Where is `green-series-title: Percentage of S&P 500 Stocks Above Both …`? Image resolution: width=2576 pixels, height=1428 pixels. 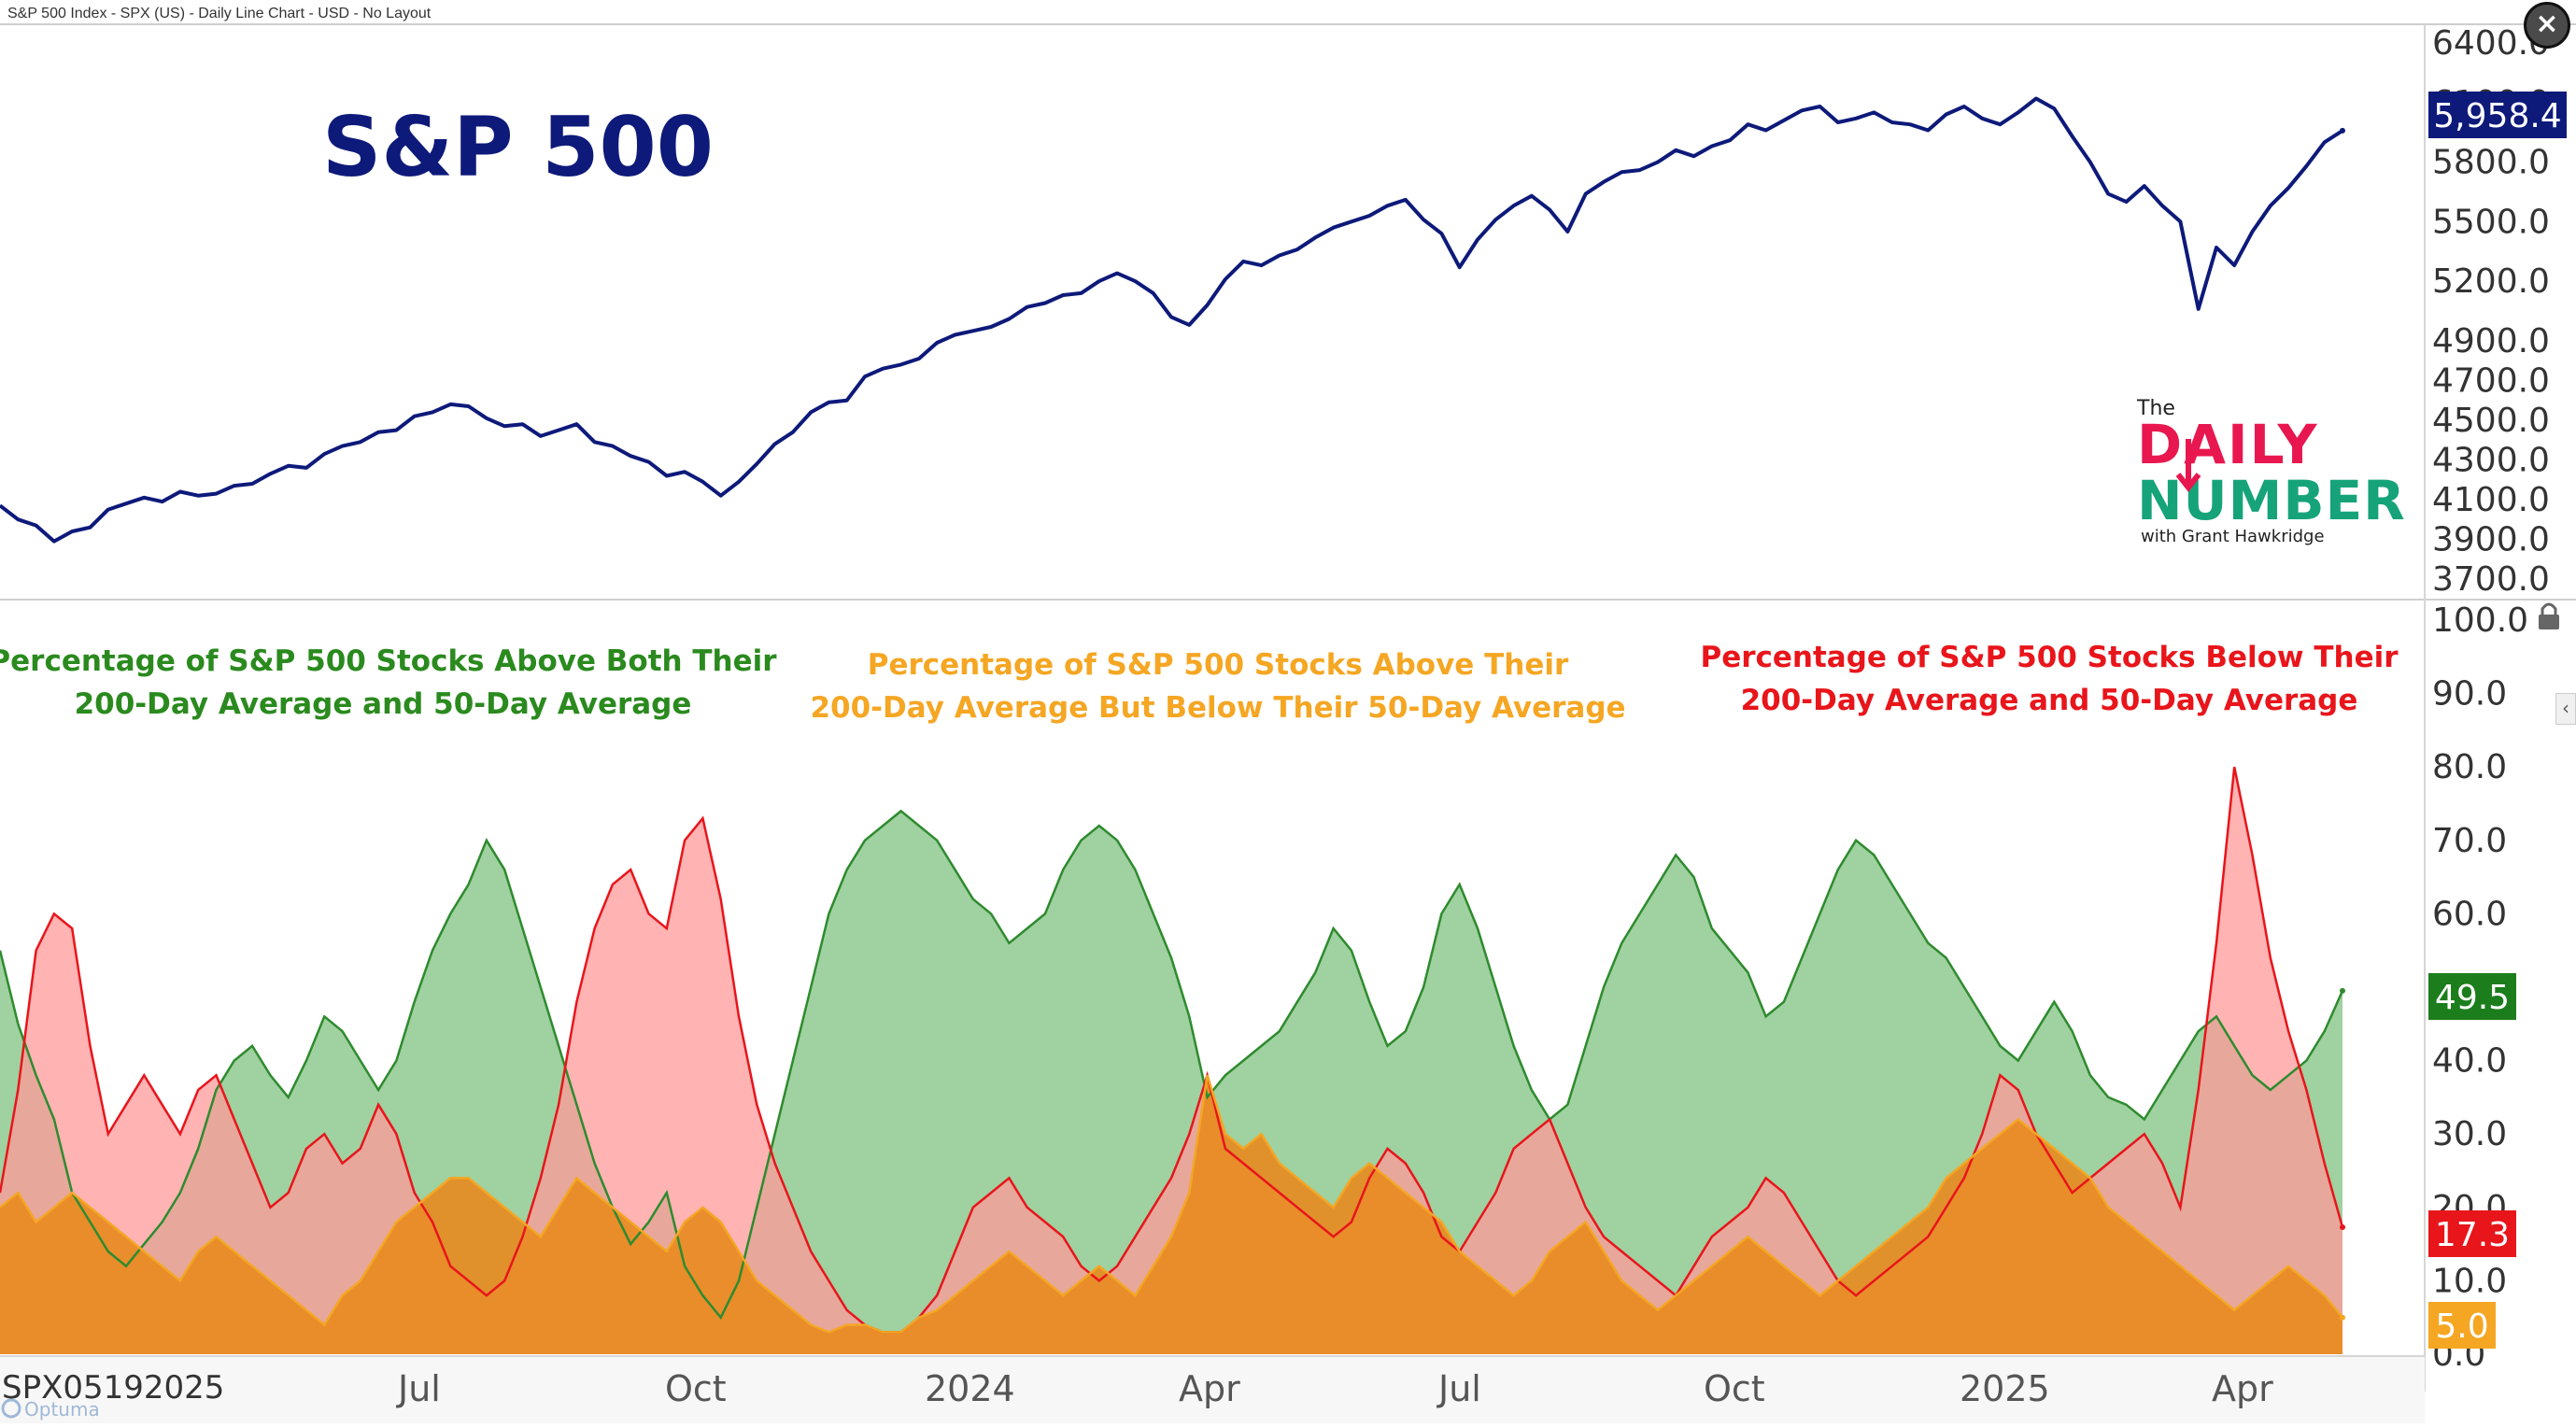
green-series-title: Percentage of S&P 500 Stocks Above Both … is located at coordinates (388, 682).